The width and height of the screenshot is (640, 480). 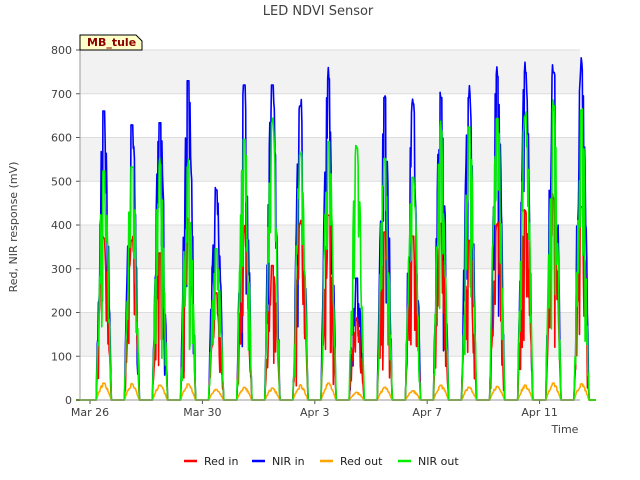 What do you see at coordinates (61, 313) in the screenshot?
I see `y-tick-label: 200` at bounding box center [61, 313].